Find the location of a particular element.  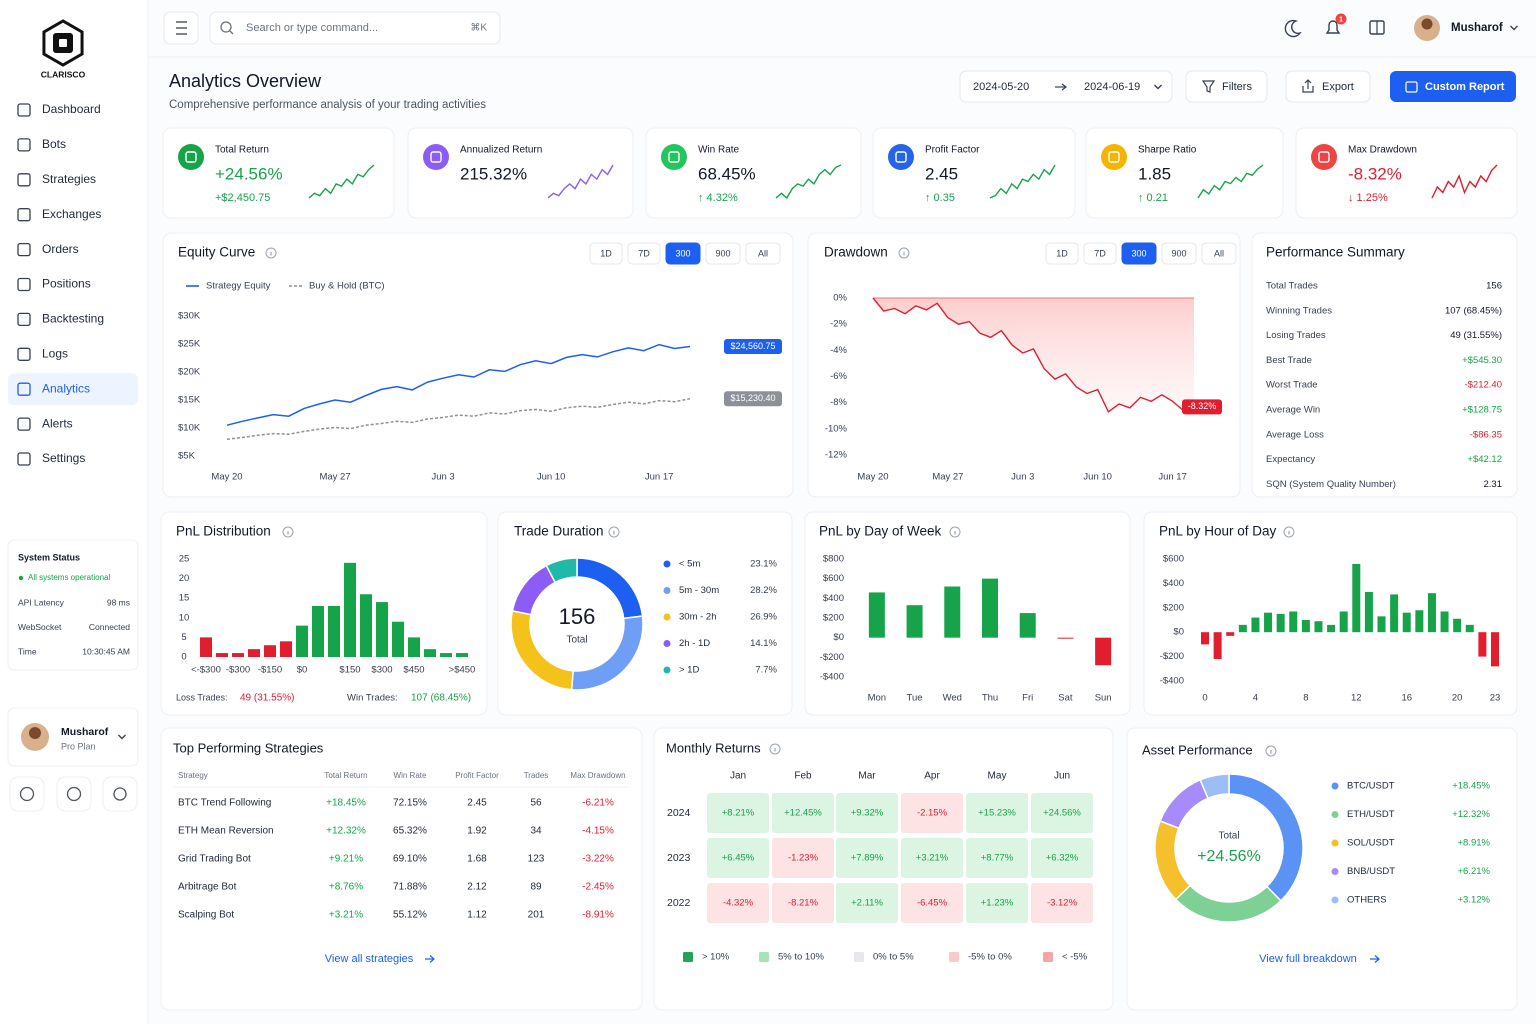

x-tick-label: May 27 is located at coordinates (334, 477).